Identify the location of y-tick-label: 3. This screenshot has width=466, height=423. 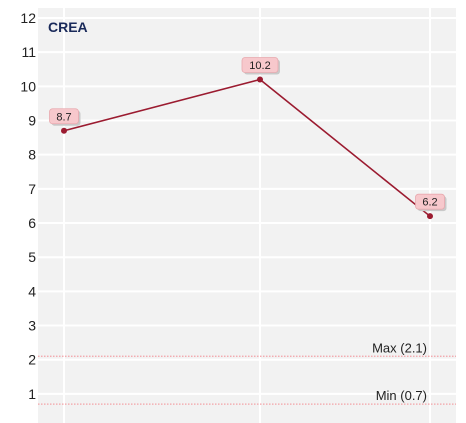
(32, 326).